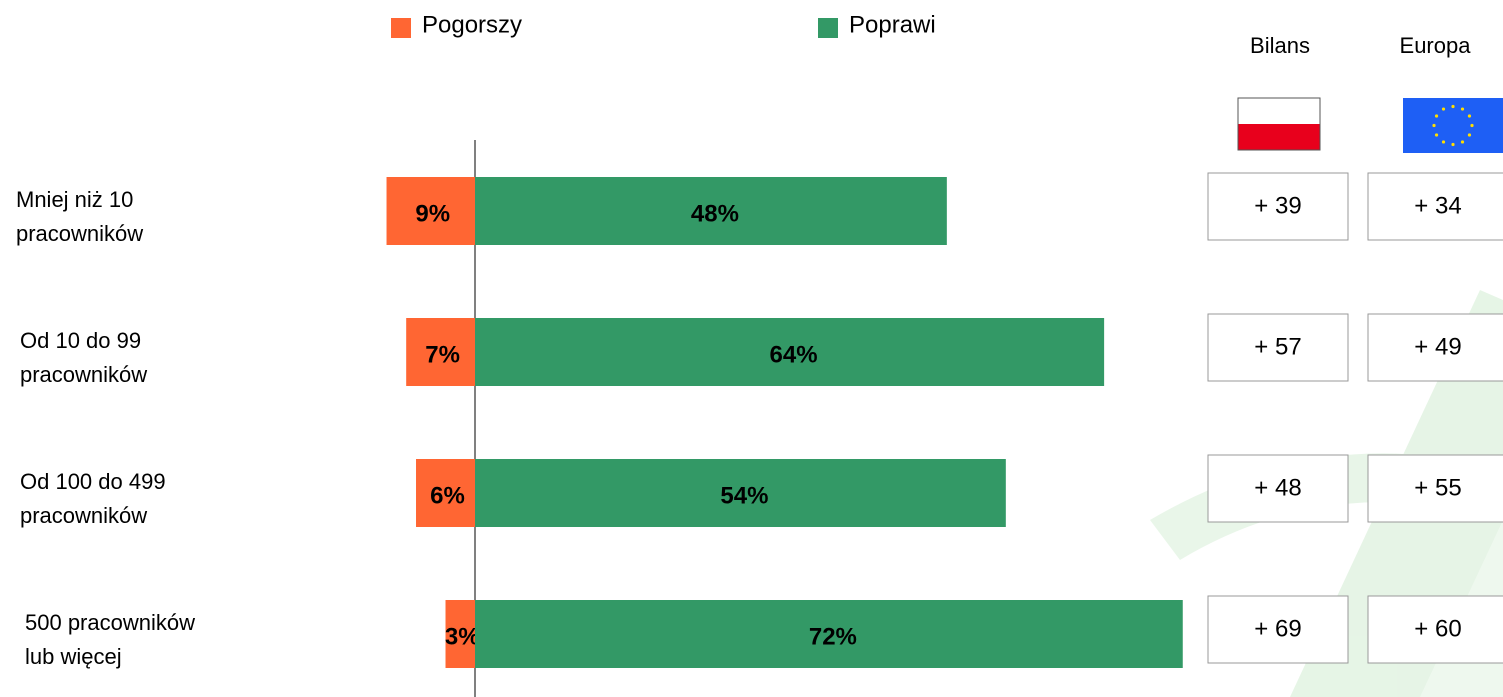 This screenshot has height=697, width=1503. Describe the element at coordinates (833, 636) in the screenshot. I see `bar-value-label: 72%` at that location.